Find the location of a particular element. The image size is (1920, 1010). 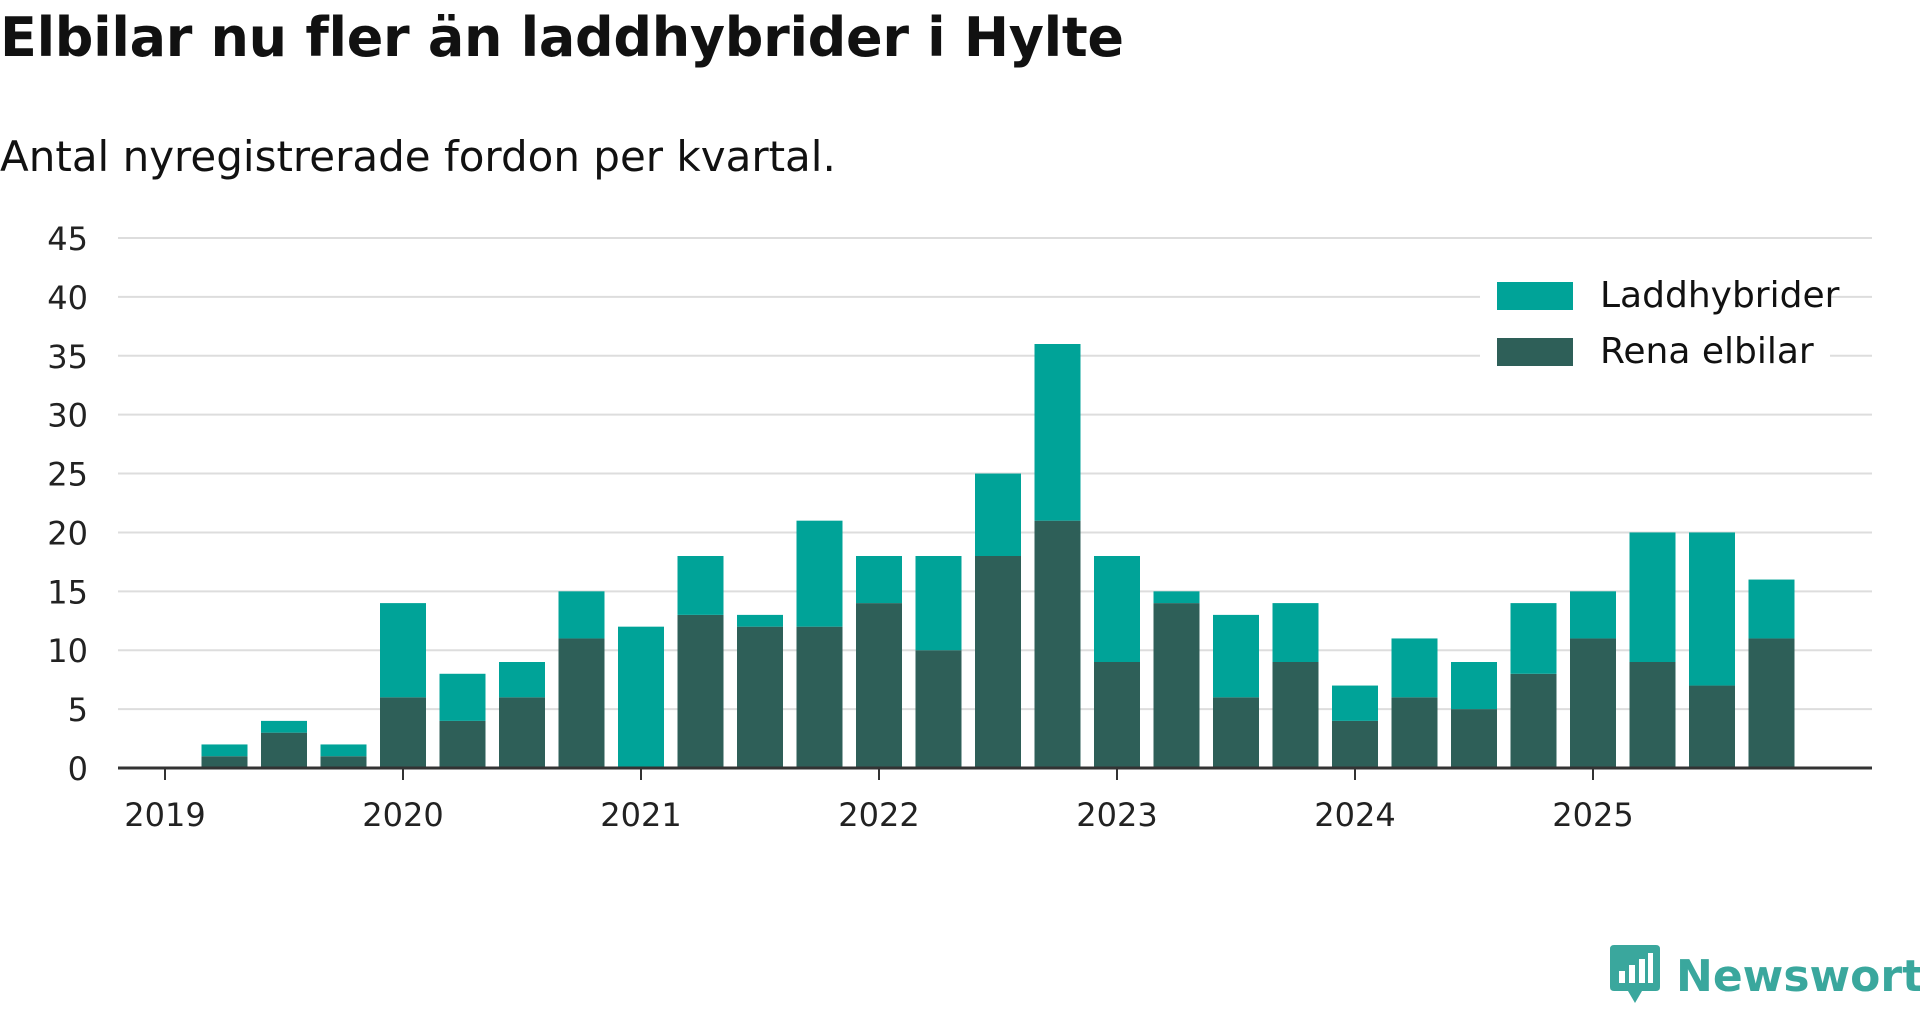

y-axis-ticks: 0 5 10 15 20 25 30 35 40 45 is located at coordinates (67, 504).